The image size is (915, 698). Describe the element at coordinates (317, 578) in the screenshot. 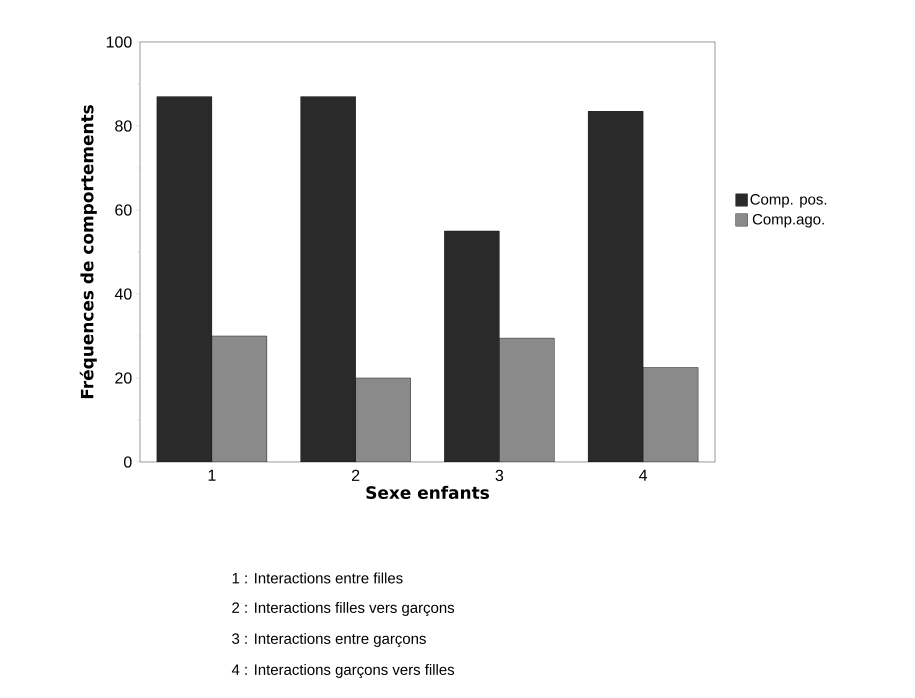

I see `text: 1 : Interactions entre filles` at that location.